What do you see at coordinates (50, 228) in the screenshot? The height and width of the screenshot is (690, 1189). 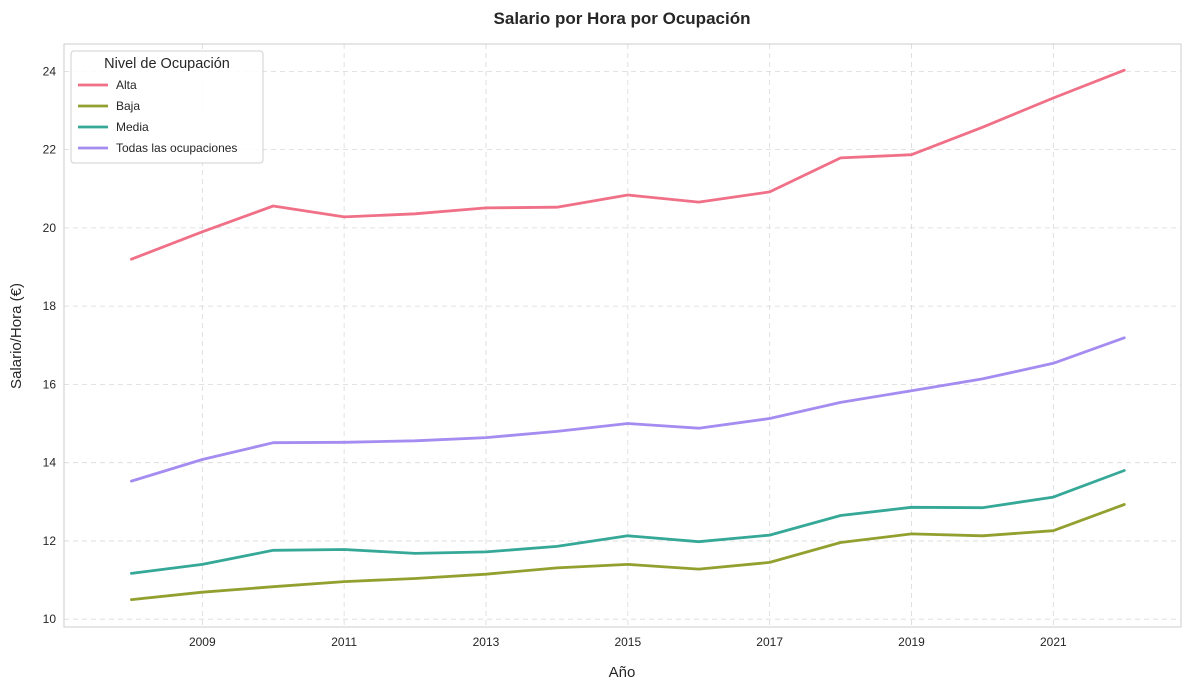 I see `y-tick-label: 20` at bounding box center [50, 228].